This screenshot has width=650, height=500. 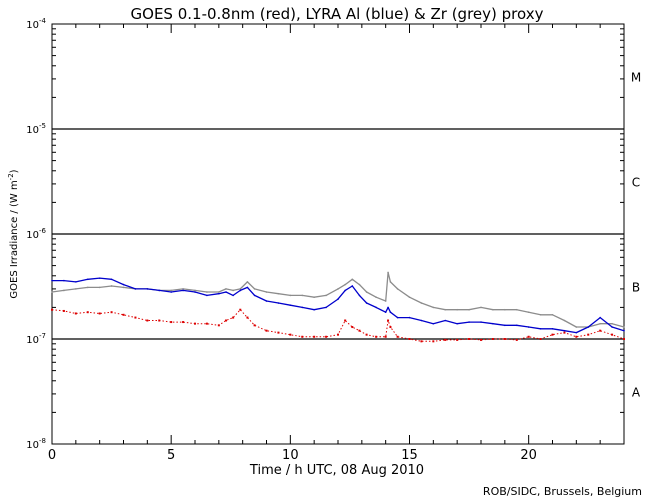 What do you see at coordinates (52, 455) in the screenshot?
I see `x-tick-label: 0` at bounding box center [52, 455].